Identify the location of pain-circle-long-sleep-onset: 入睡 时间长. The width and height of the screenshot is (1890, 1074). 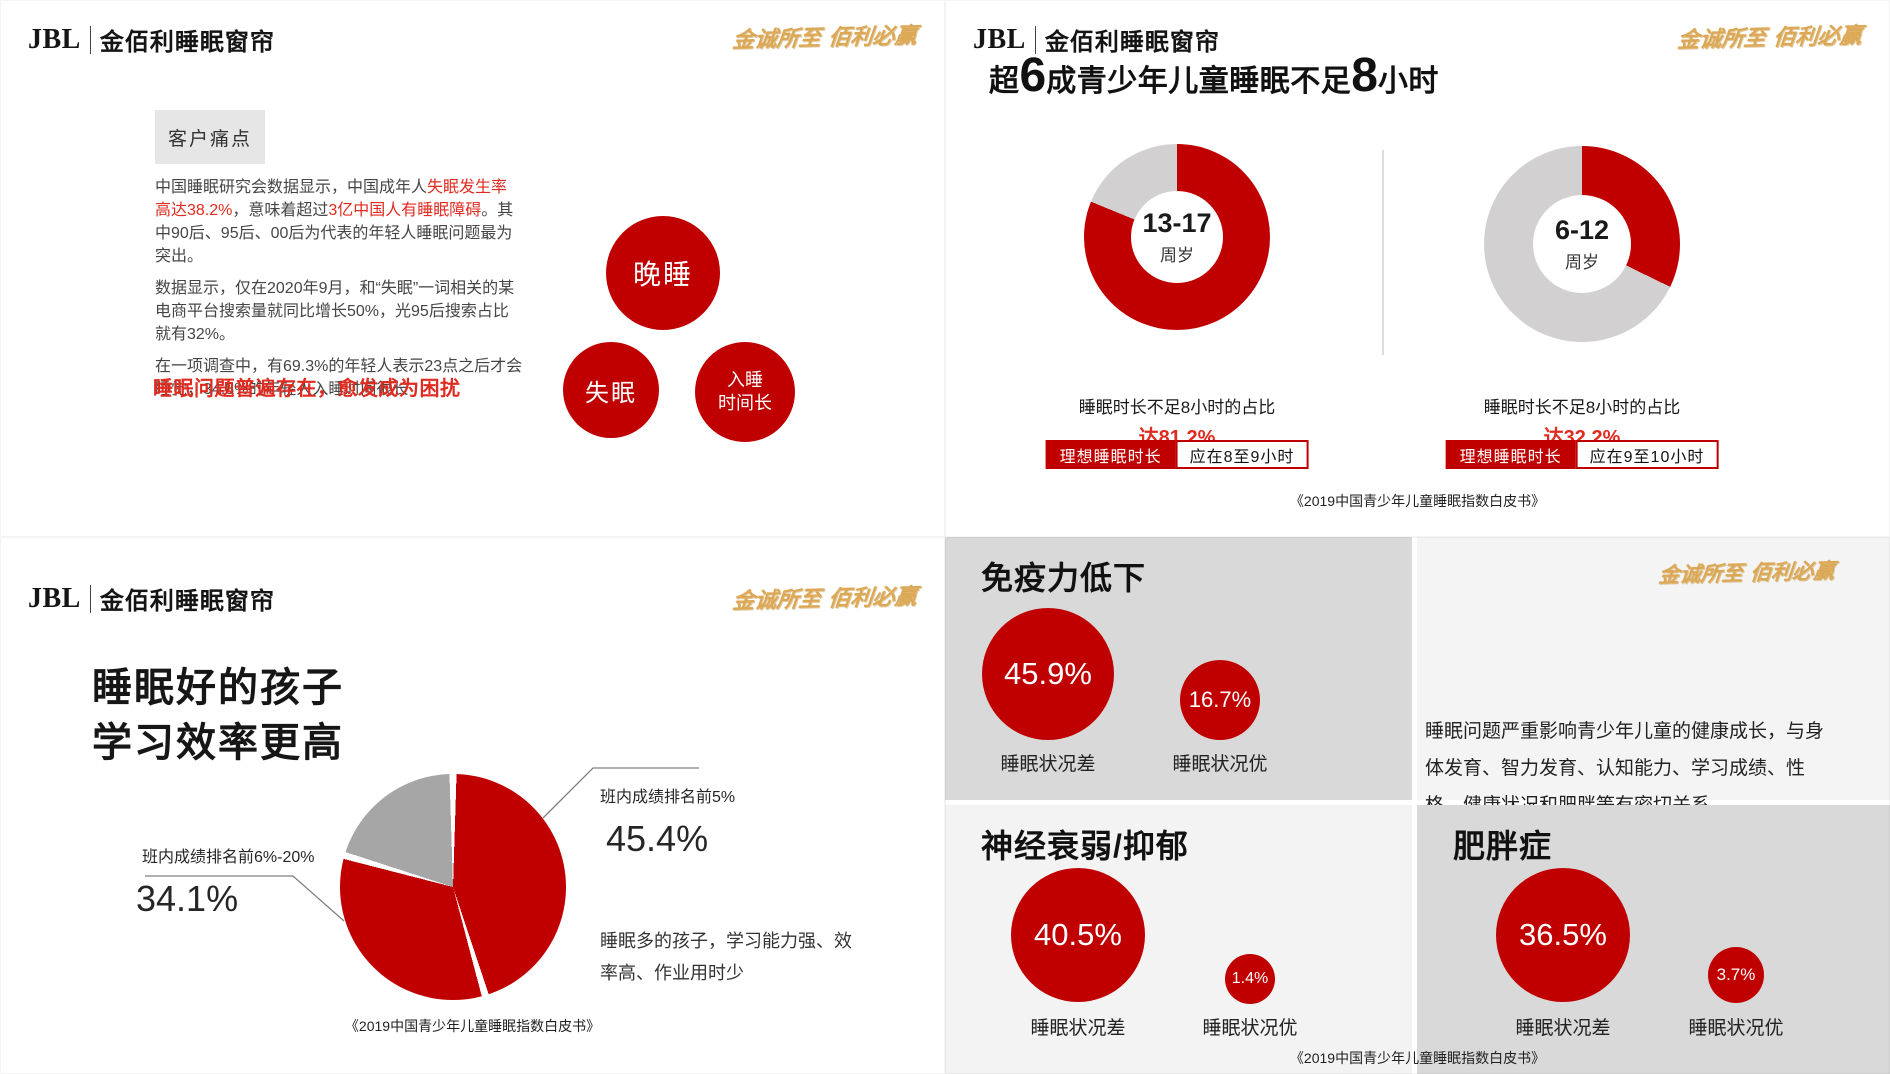
(745, 392).